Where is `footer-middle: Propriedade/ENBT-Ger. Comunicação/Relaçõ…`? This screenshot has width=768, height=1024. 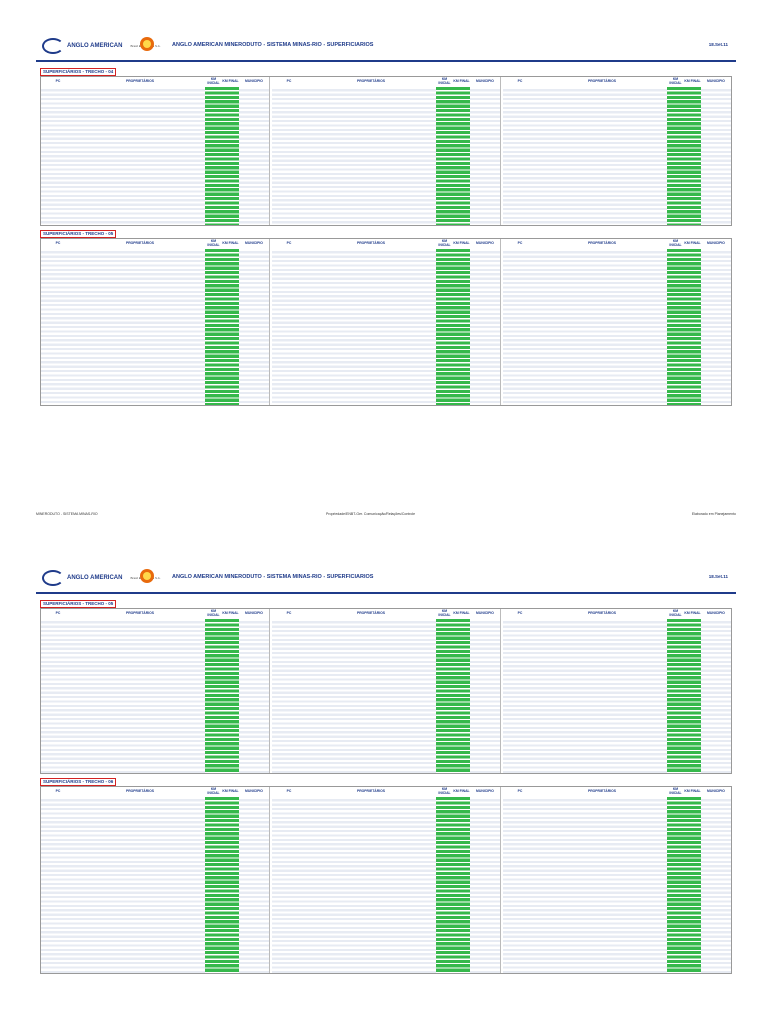
footer-middle: Propriedade/ENBT-Ger. Comunicação/Relaçõ… is located at coordinates (371, 514).